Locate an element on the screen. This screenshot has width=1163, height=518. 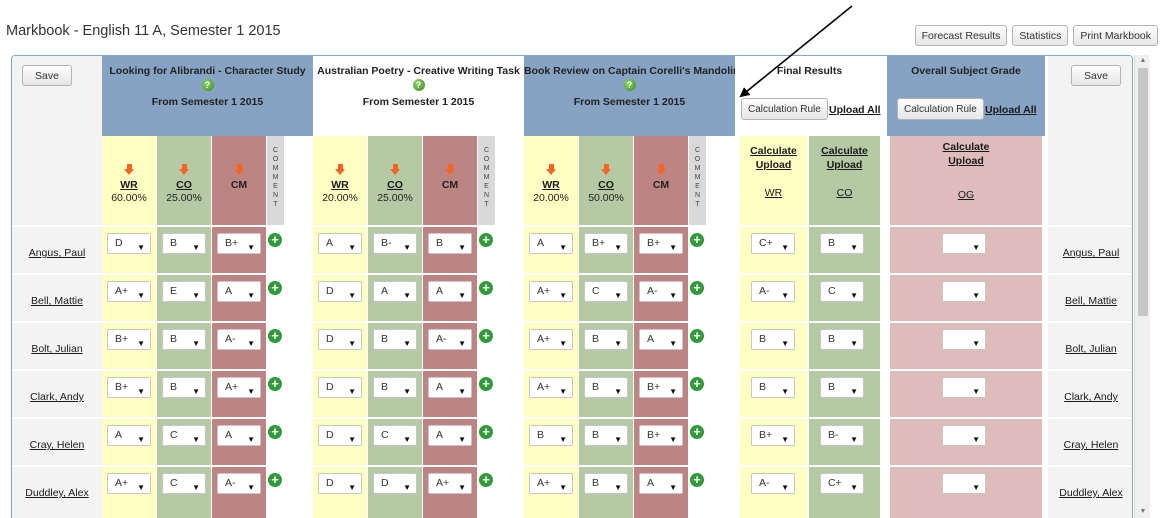
final-calculation-rule-button: Calculation Rule is located at coordinates (784, 109).